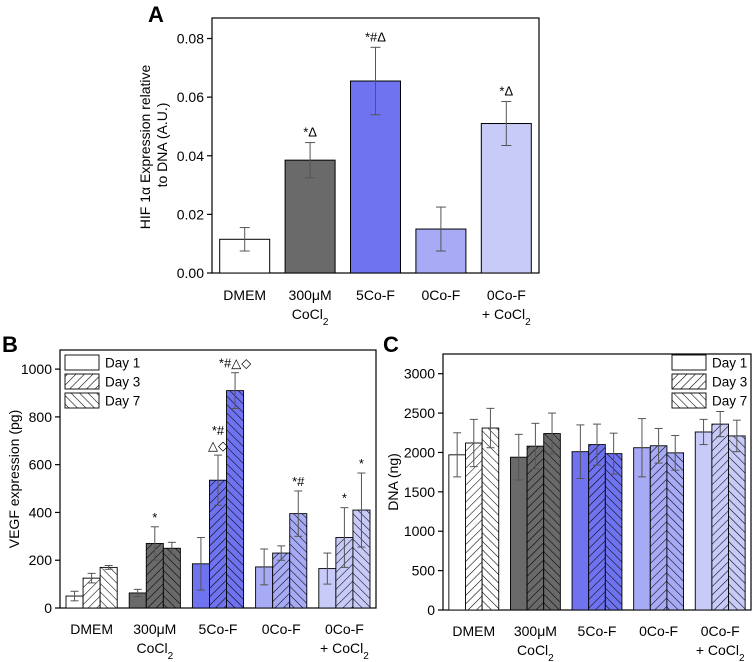 This screenshot has width=754, height=662. What do you see at coordinates (419, 531) in the screenshot?
I see `panel-c-y-tick-label: 1000` at bounding box center [419, 531].